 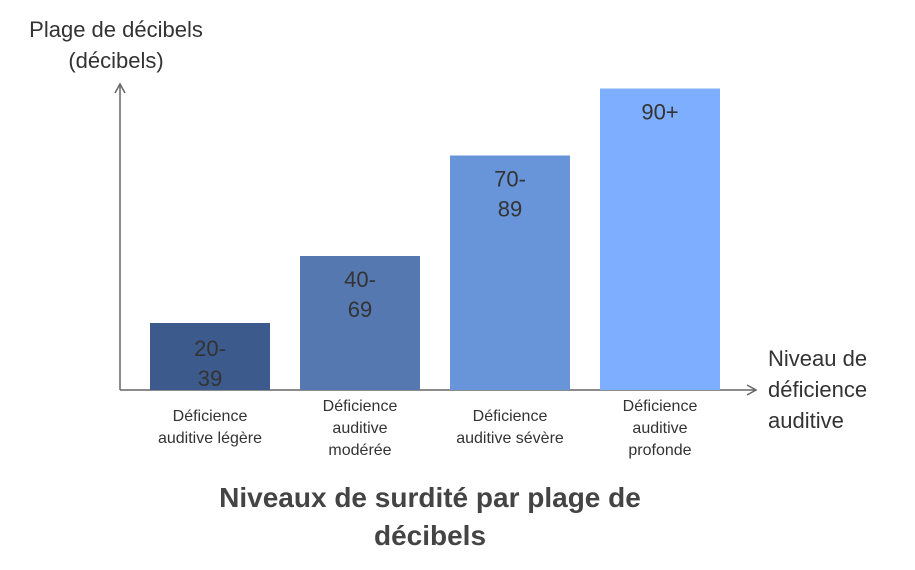 I want to click on x-axis-title-line: déficience, so click(x=817, y=389).